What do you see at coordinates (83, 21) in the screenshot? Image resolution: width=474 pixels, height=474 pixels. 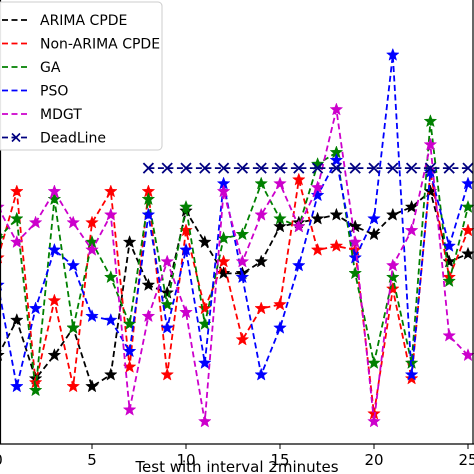 I see `legend-label: ARIMA CPDE` at bounding box center [83, 21].